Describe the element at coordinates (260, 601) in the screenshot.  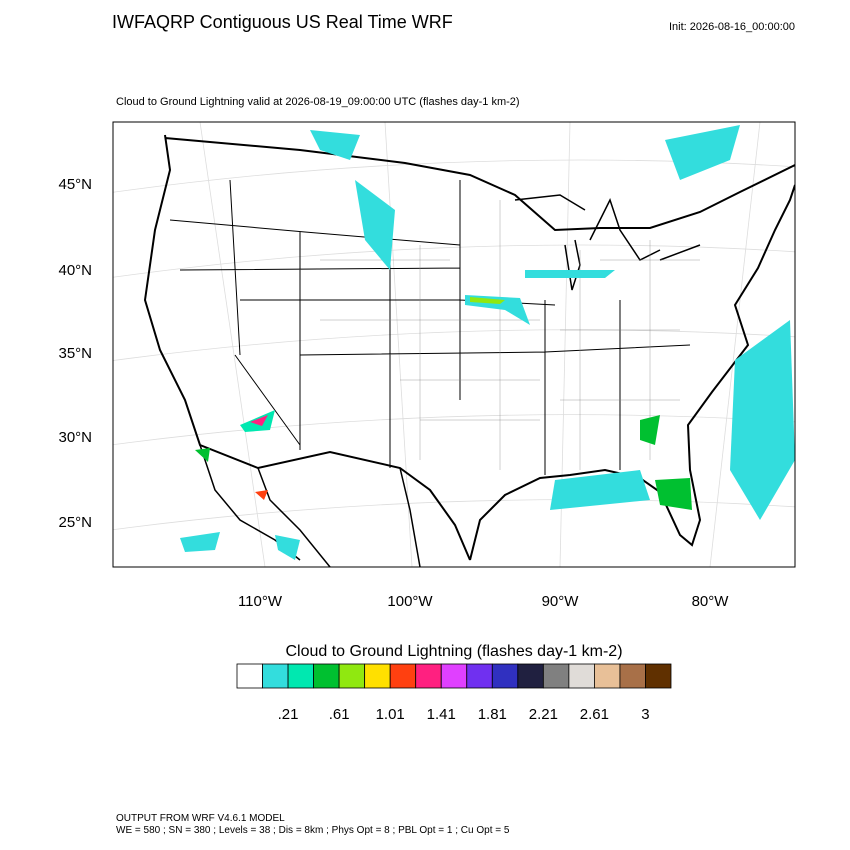
I see `lon-label: 110°W` at that location.